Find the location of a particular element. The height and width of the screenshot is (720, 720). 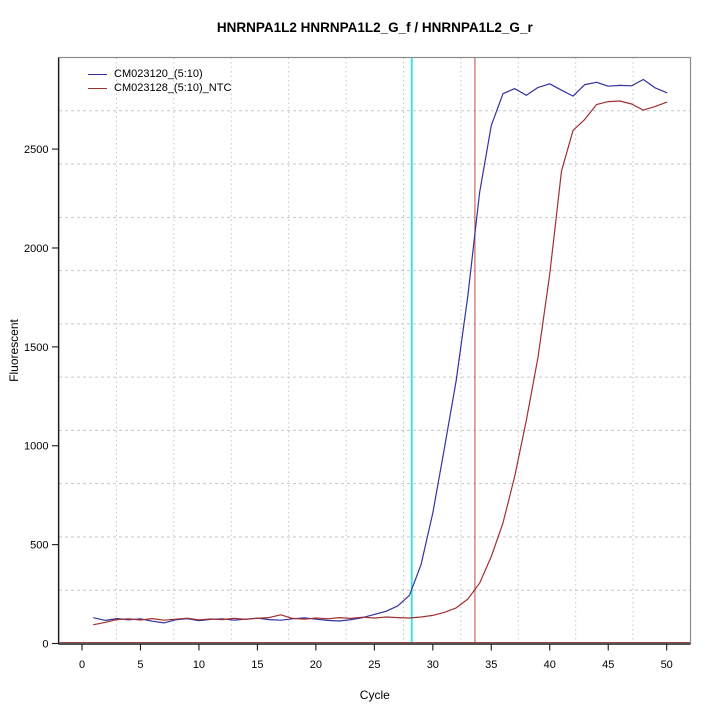

x-axis-label: Cycle is located at coordinates (375, 695).